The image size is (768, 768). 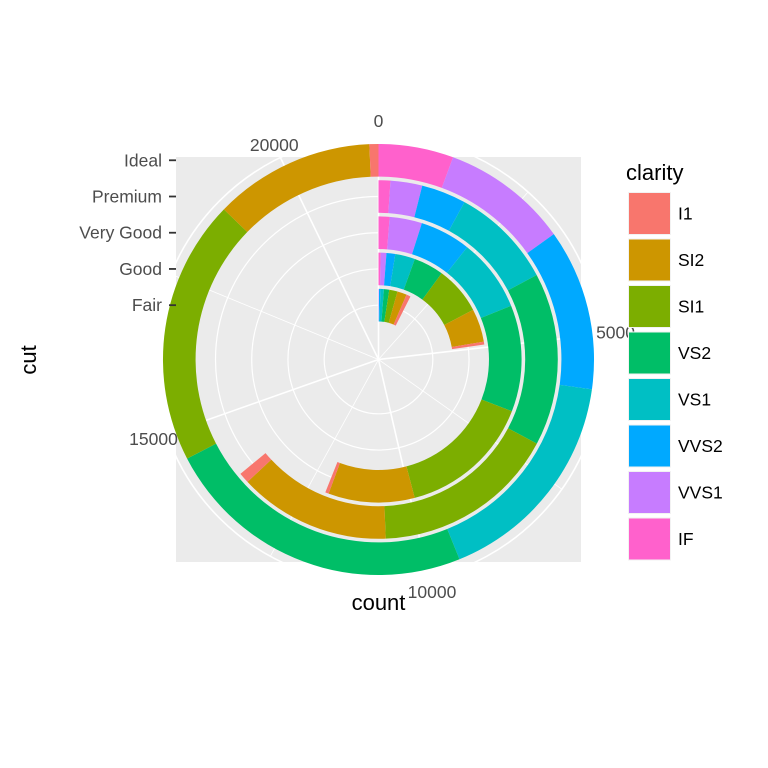 I want to click on bar-good-vvs2, so click(x=390, y=269).